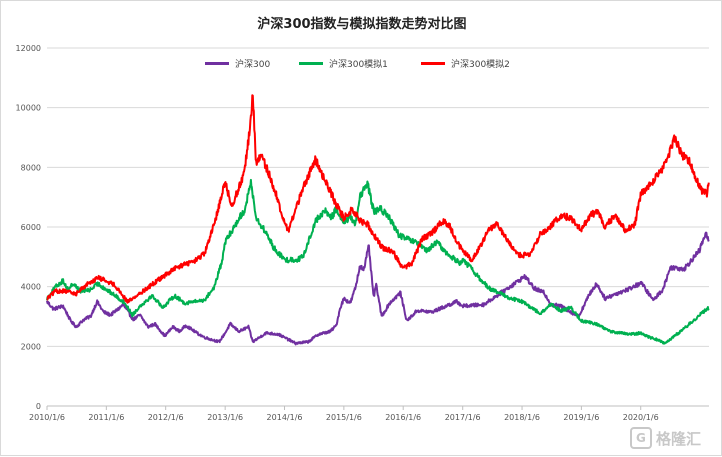 The image size is (722, 457). What do you see at coordinates (678, 438) in the screenshot?
I see `watermark-text: 格隆汇` at bounding box center [678, 438].